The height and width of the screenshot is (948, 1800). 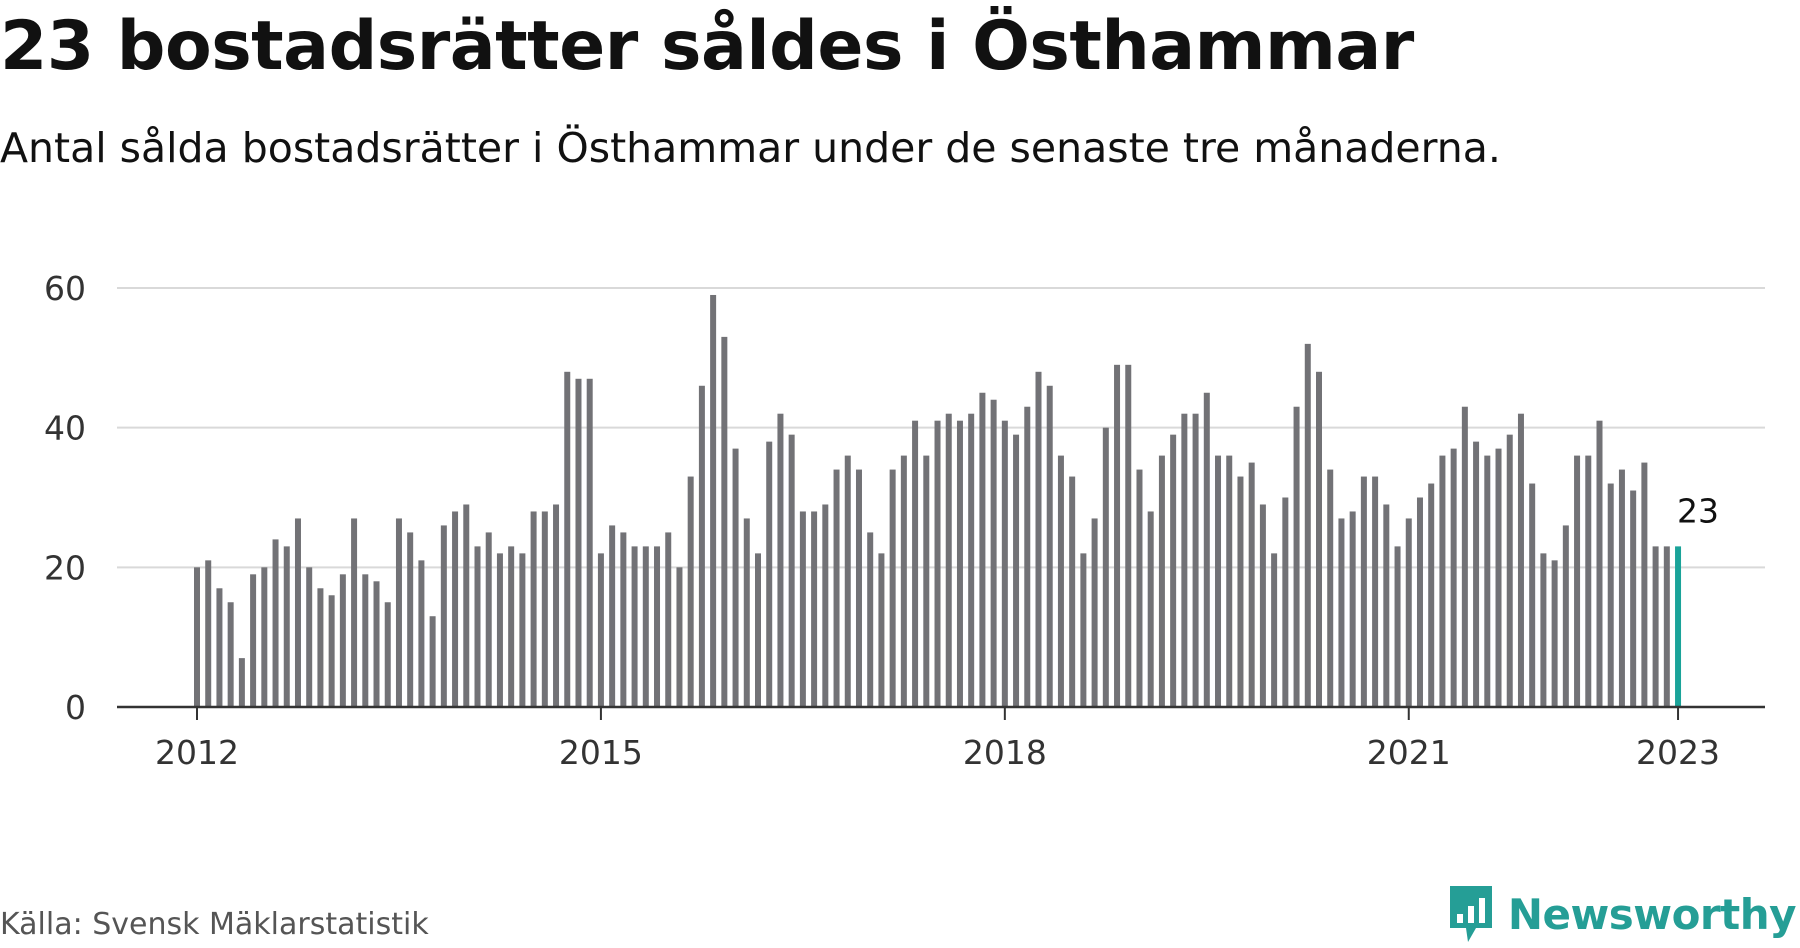 What do you see at coordinates (197, 752) in the screenshot?
I see `x-tick-label: 2012` at bounding box center [197, 752].